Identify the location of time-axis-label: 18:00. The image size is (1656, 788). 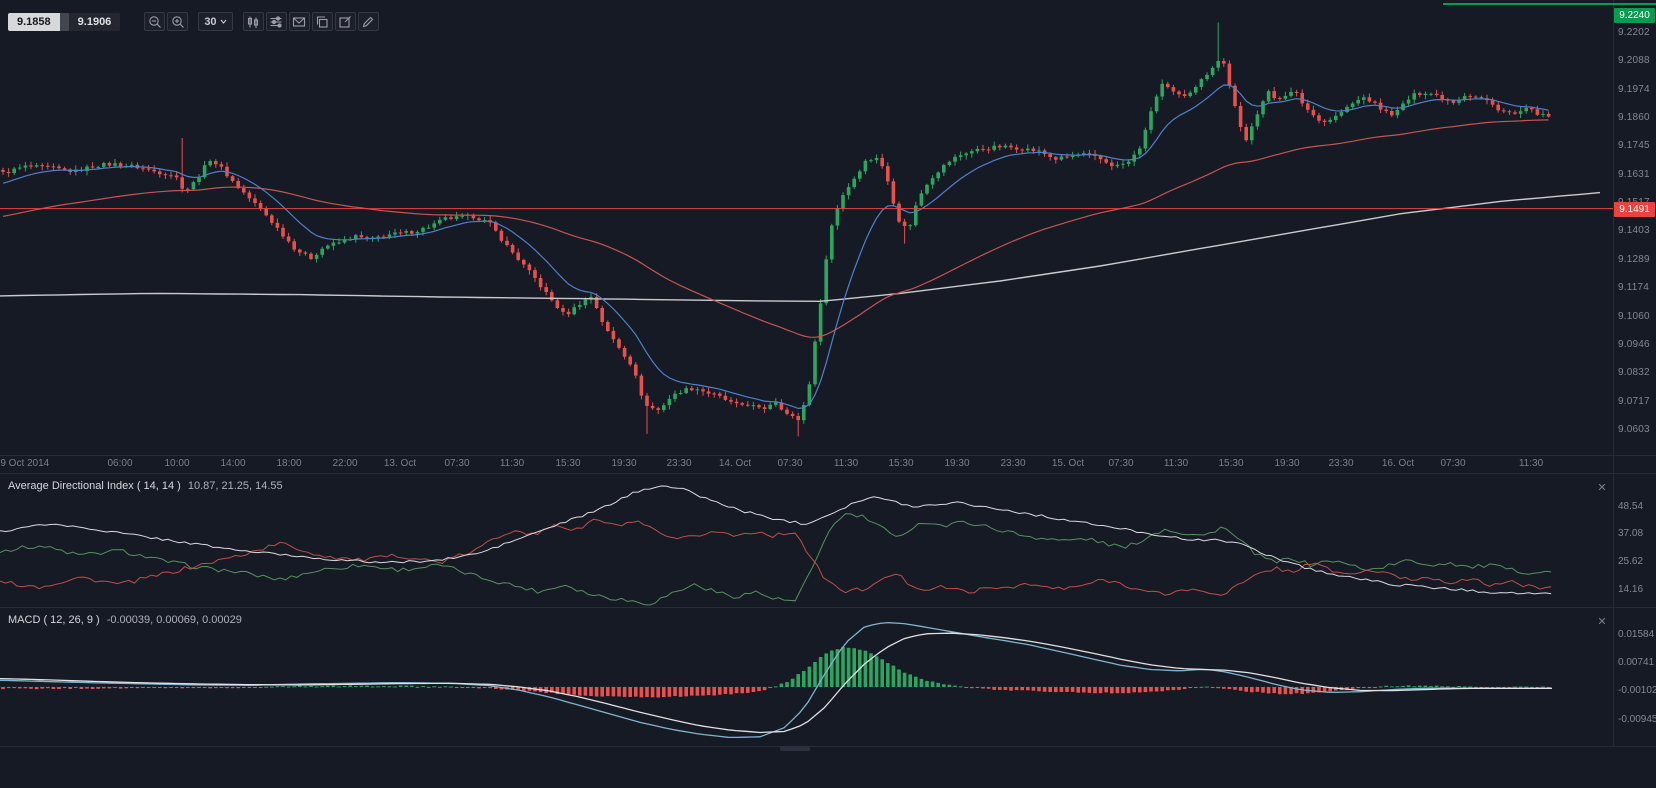
(289, 463).